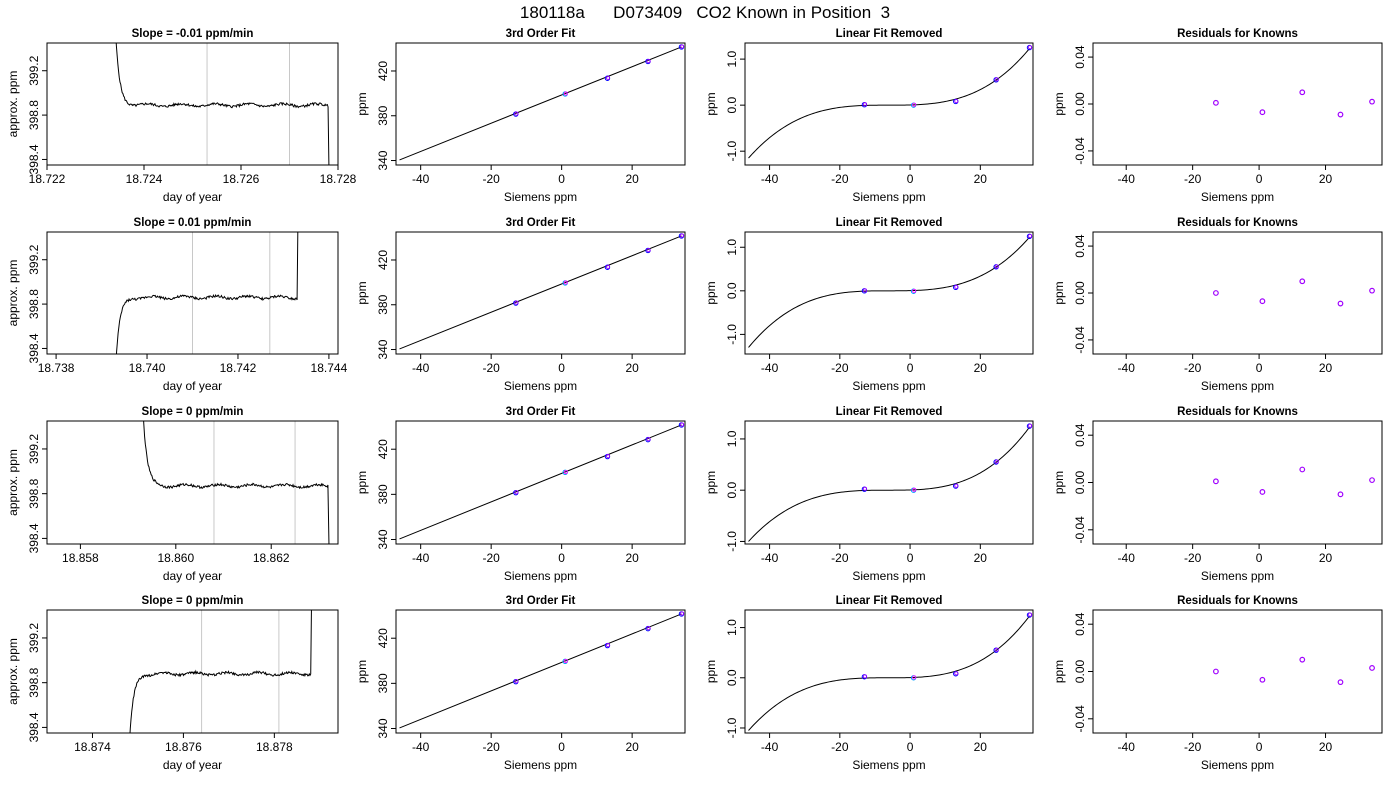  Describe the element at coordinates (183, 747) in the screenshot. I see `x-tick-label: 18.876` at that location.